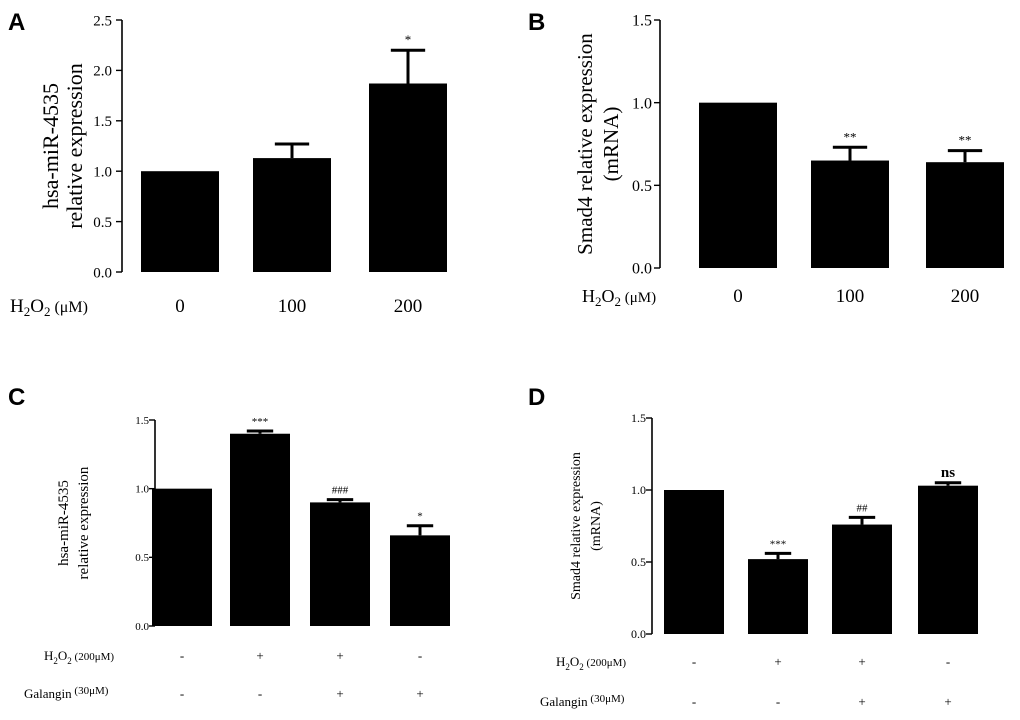 This screenshot has width=1020, height=720. Describe the element at coordinates (863, 508) in the screenshot. I see `significance-label: ##` at that location.